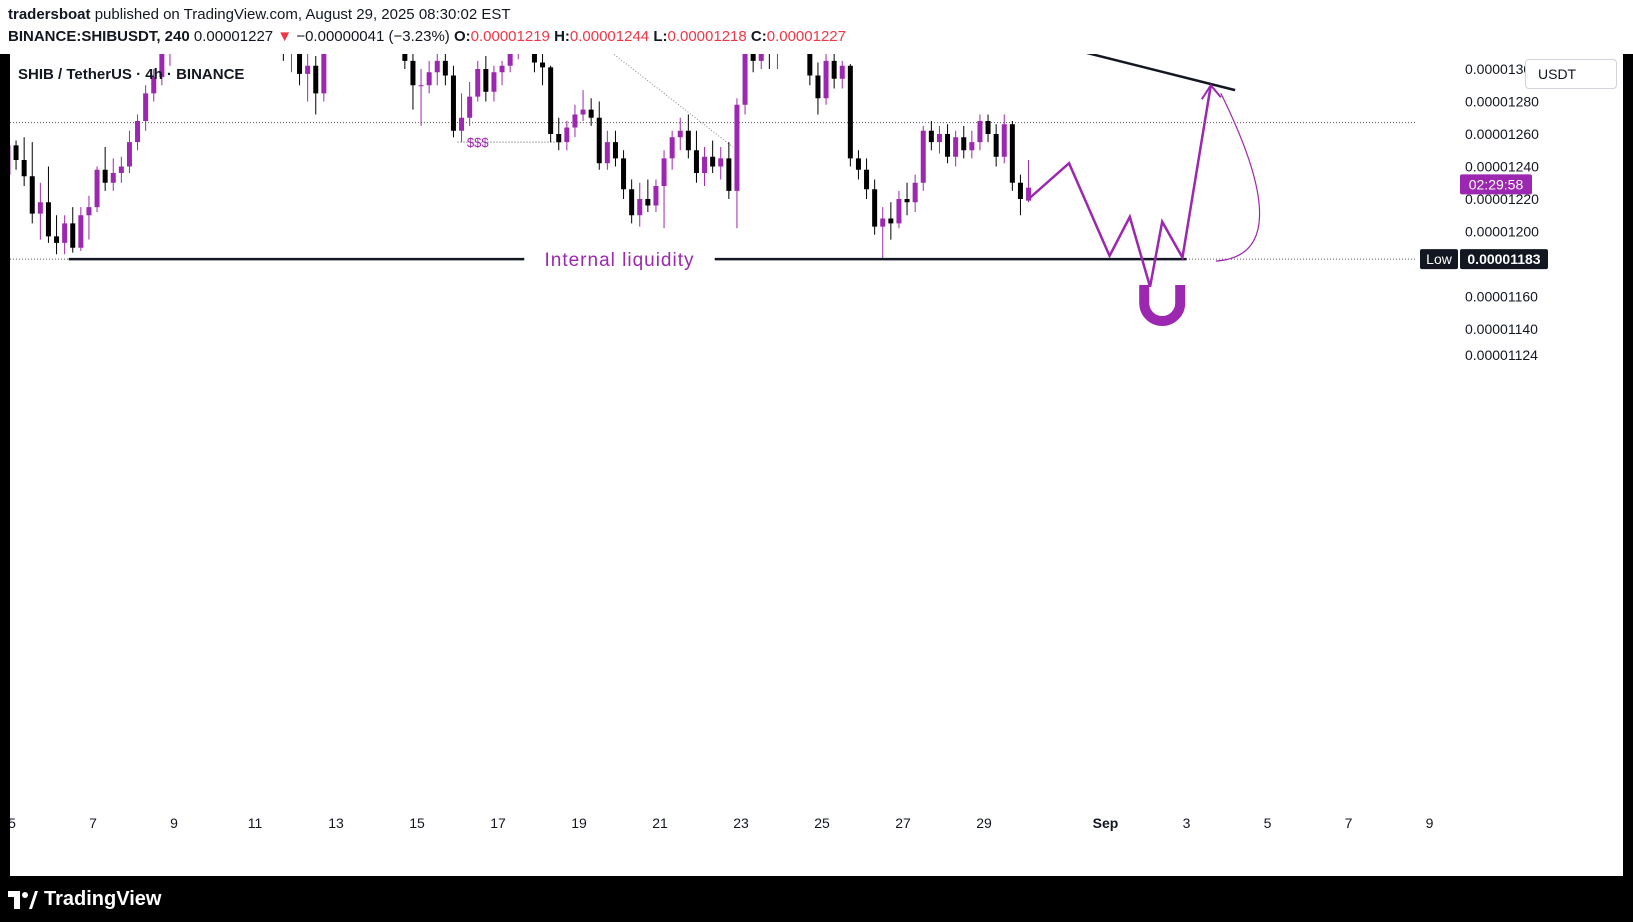 The image size is (1633, 922). What do you see at coordinates (84, 899) in the screenshot?
I see `tradingview-logo: TradingView` at bounding box center [84, 899].